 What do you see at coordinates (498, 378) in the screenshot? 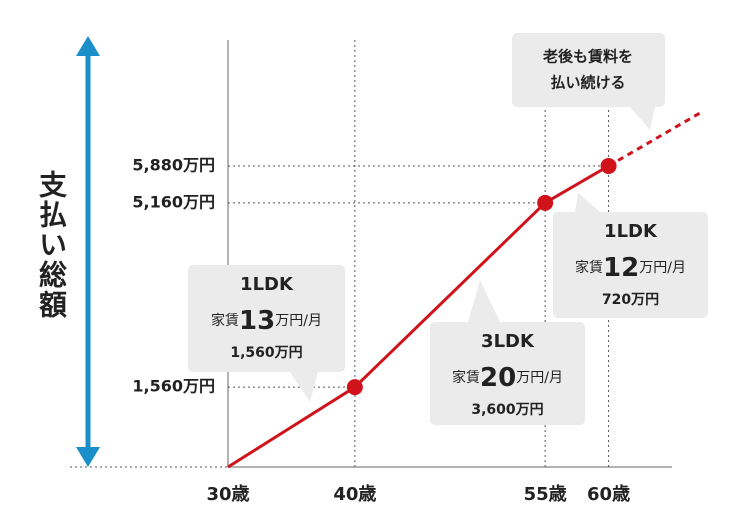
I see `rent-value: 20` at bounding box center [498, 378].